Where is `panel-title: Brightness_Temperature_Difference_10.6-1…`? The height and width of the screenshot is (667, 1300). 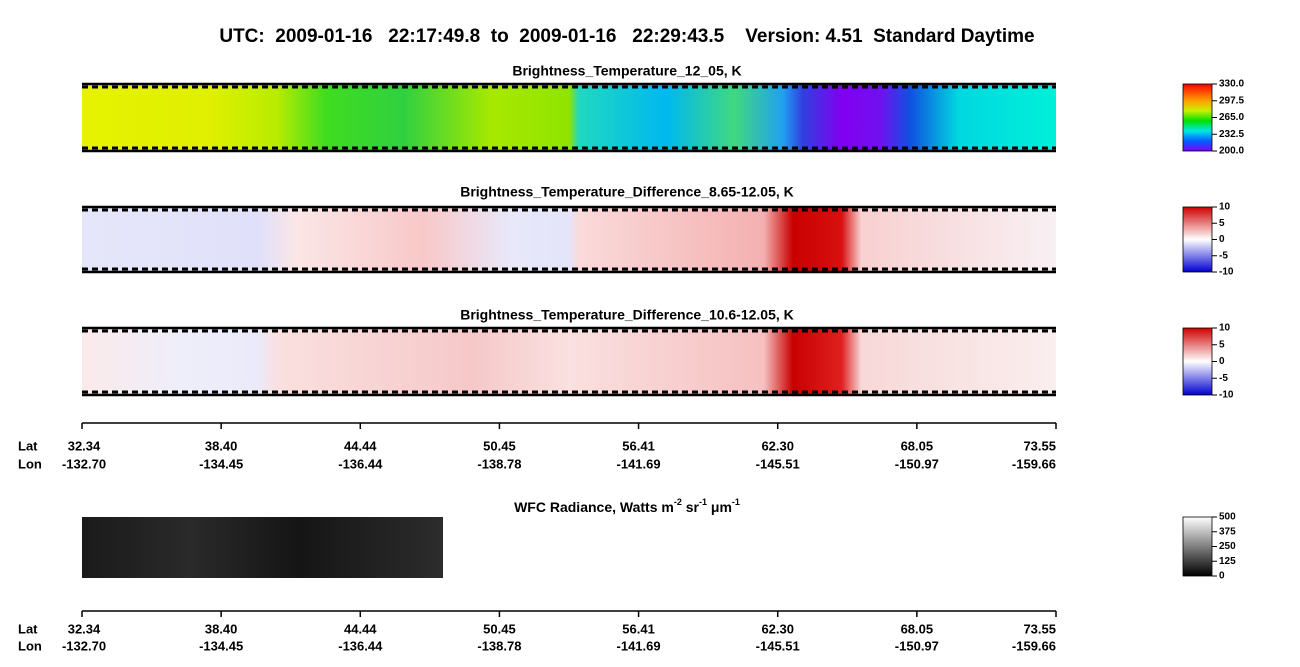
panel-title: Brightness_Temperature_Difference_10.6-1… is located at coordinates (627, 315).